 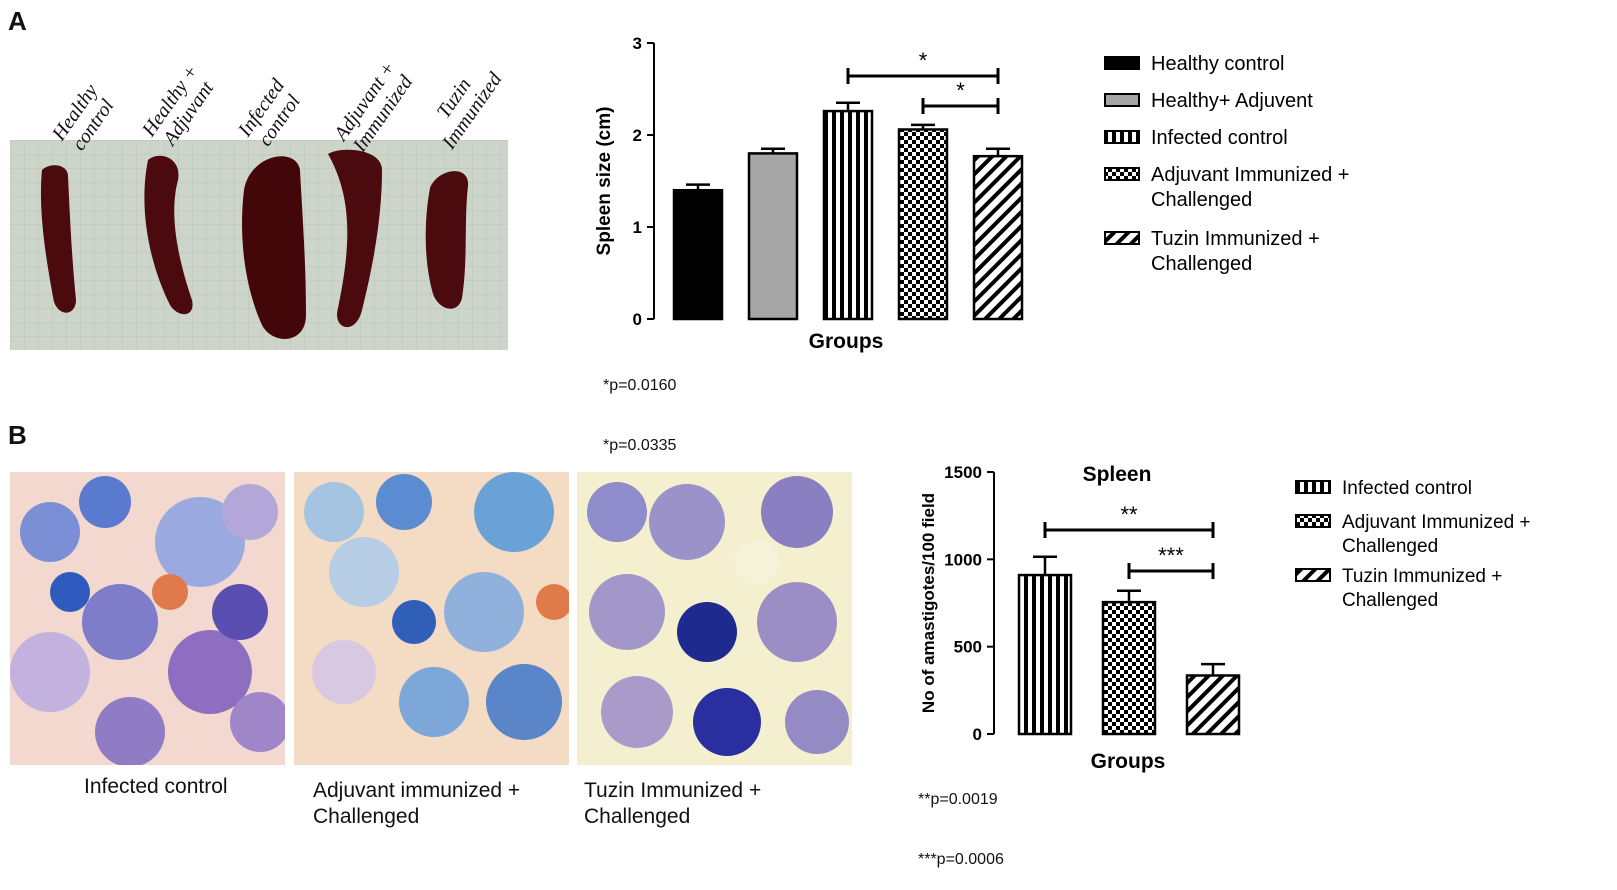 What do you see at coordinates (1217, 64) in the screenshot?
I see `legend-label-0: Healthy control` at bounding box center [1217, 64].